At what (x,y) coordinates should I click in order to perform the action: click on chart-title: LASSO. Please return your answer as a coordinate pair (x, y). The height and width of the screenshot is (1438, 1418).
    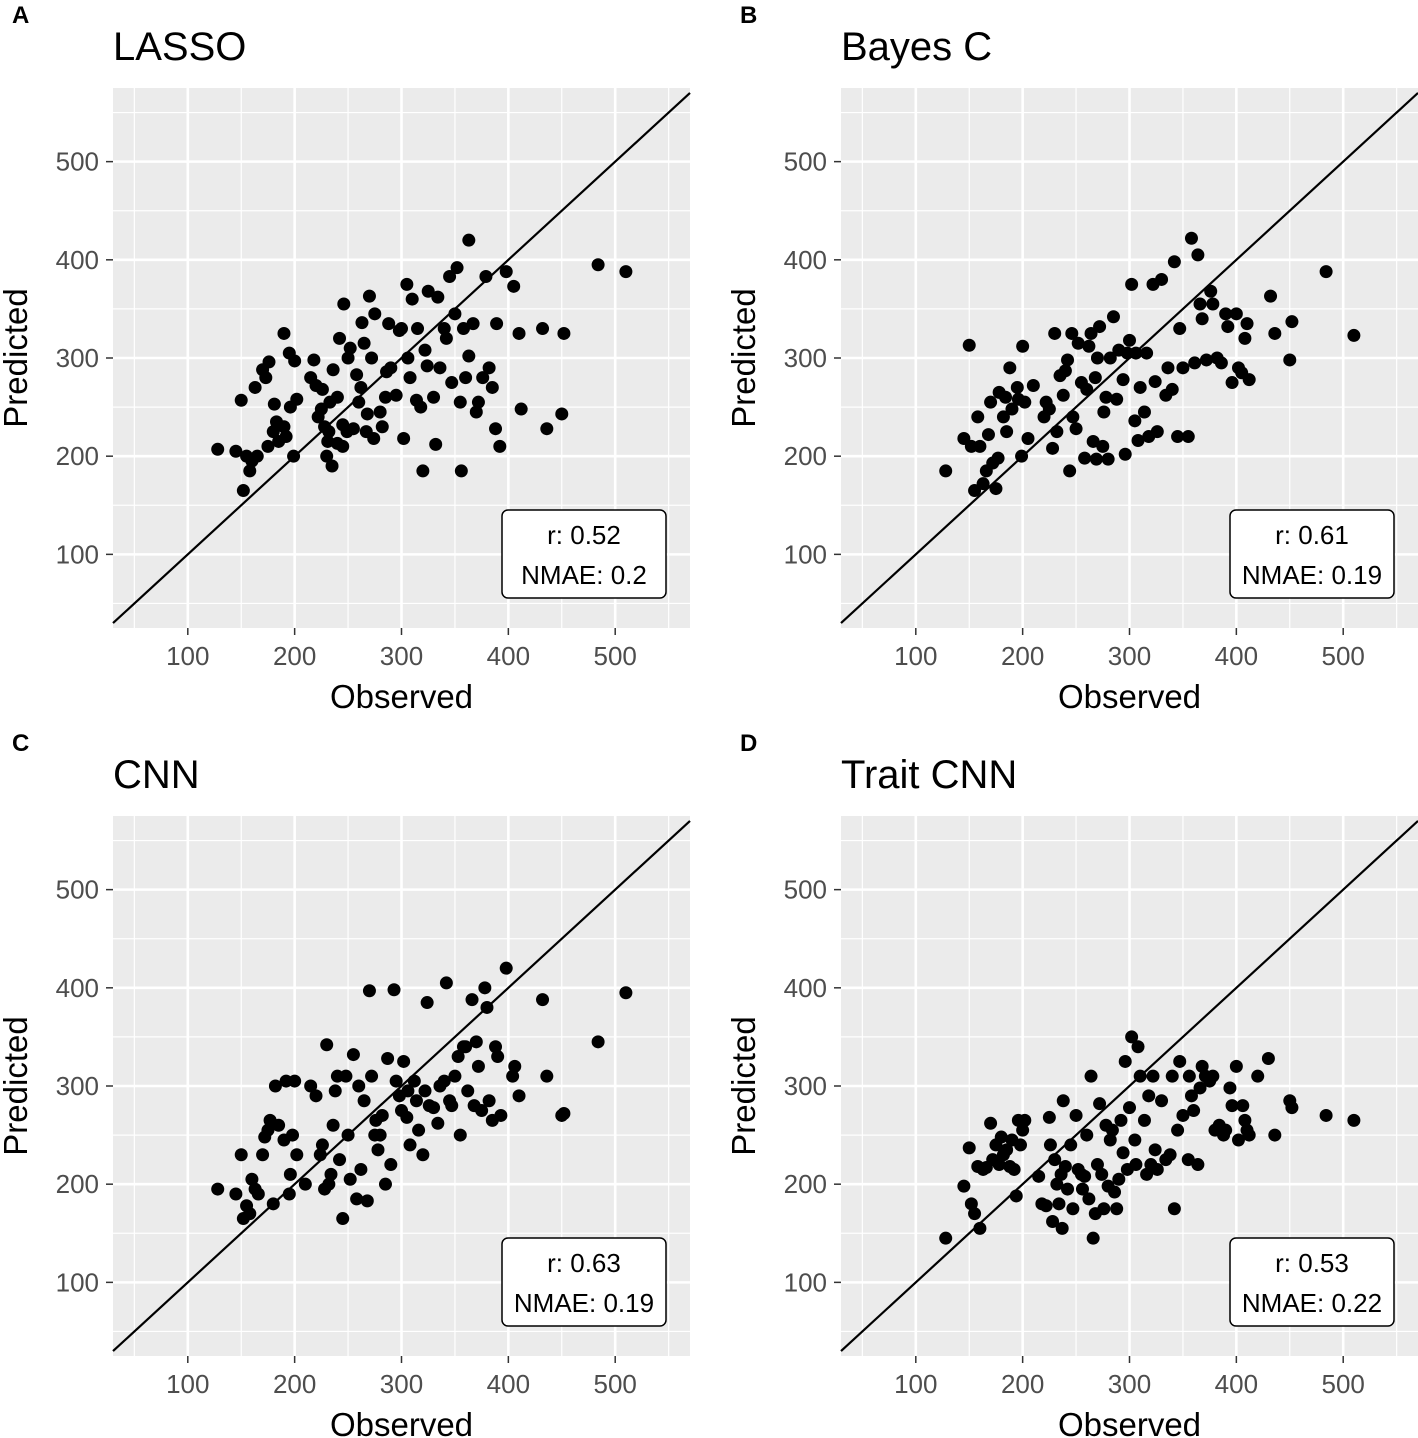
    Looking at the image, I should click on (179, 47).